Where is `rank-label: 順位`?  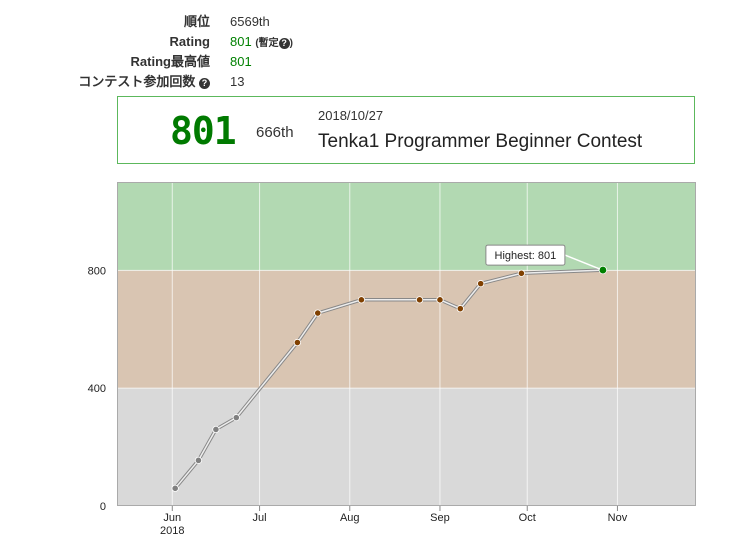 rank-label: 順位 is located at coordinates (196, 21).